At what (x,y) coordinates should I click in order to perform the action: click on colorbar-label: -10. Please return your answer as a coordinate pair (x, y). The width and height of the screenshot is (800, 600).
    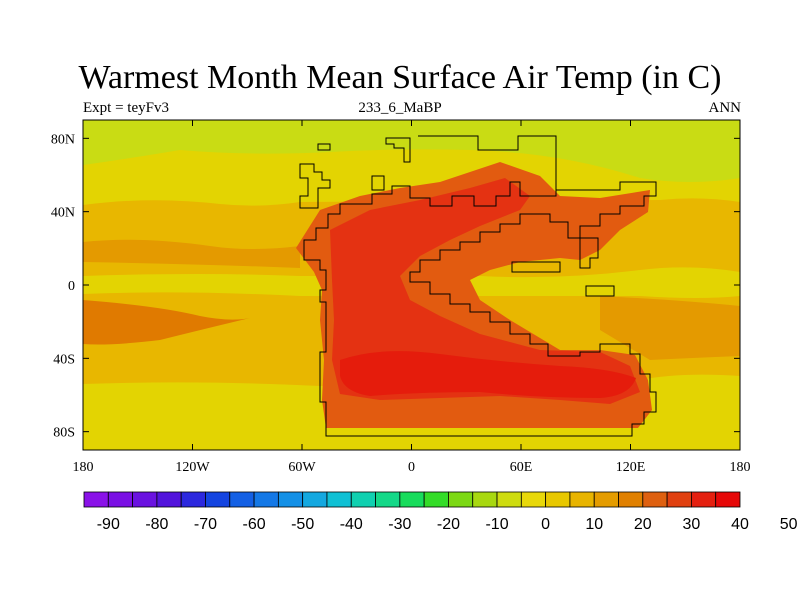
    Looking at the image, I should click on (496, 524).